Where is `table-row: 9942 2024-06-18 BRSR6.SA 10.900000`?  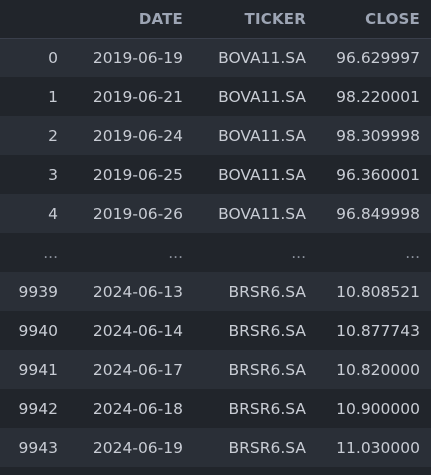 table-row: 9942 2024-06-18 BRSR6.SA 10.900000 is located at coordinates (215, 408).